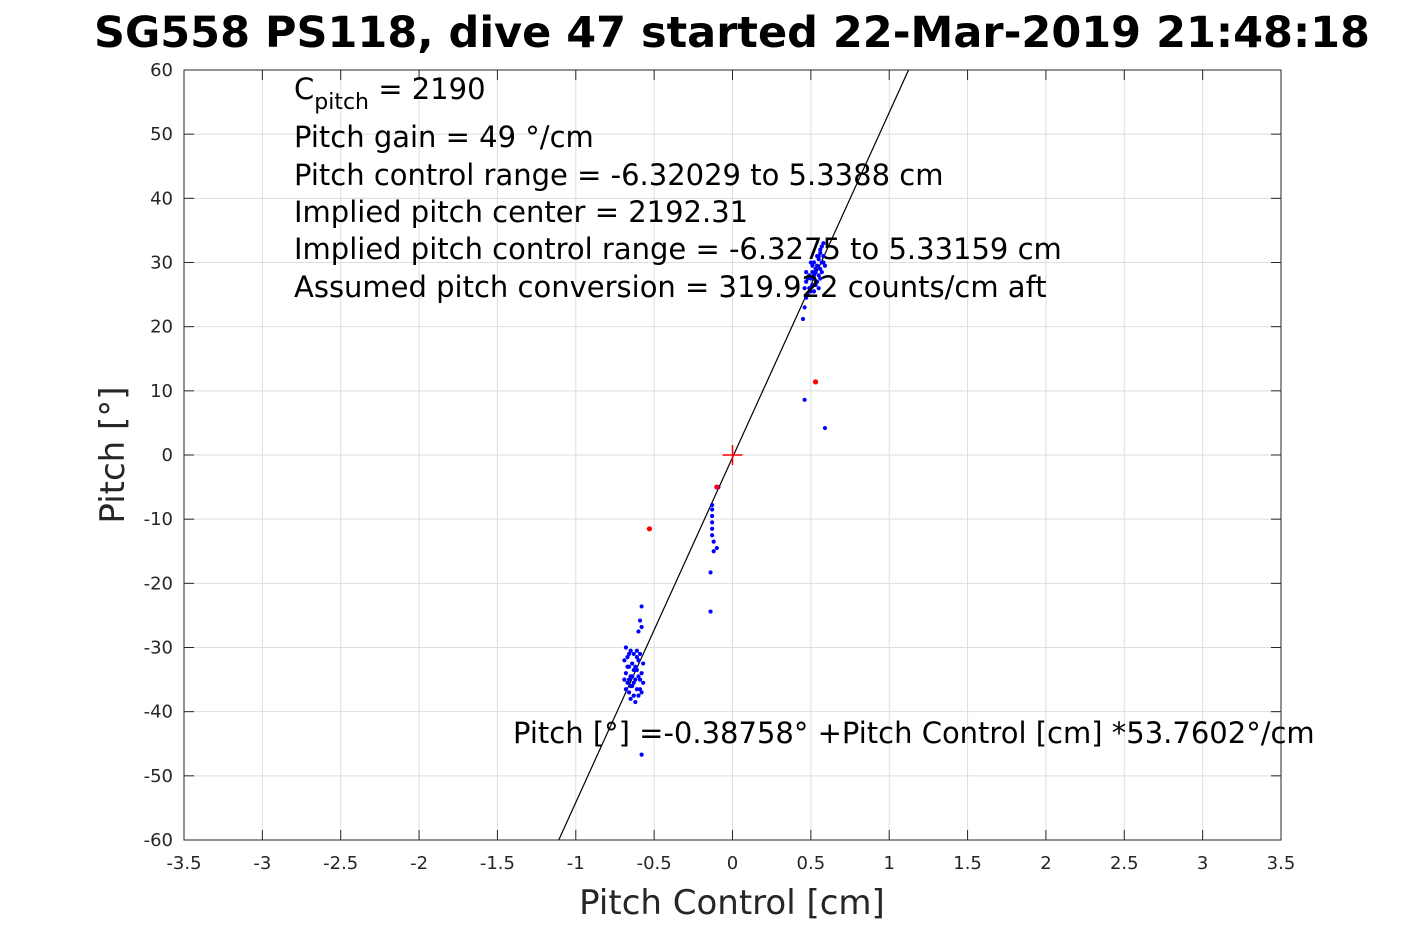 This screenshot has width=1417, height=945. What do you see at coordinates (732, 903) in the screenshot?
I see `x-axis-label: Pitch Control [cm]` at bounding box center [732, 903].